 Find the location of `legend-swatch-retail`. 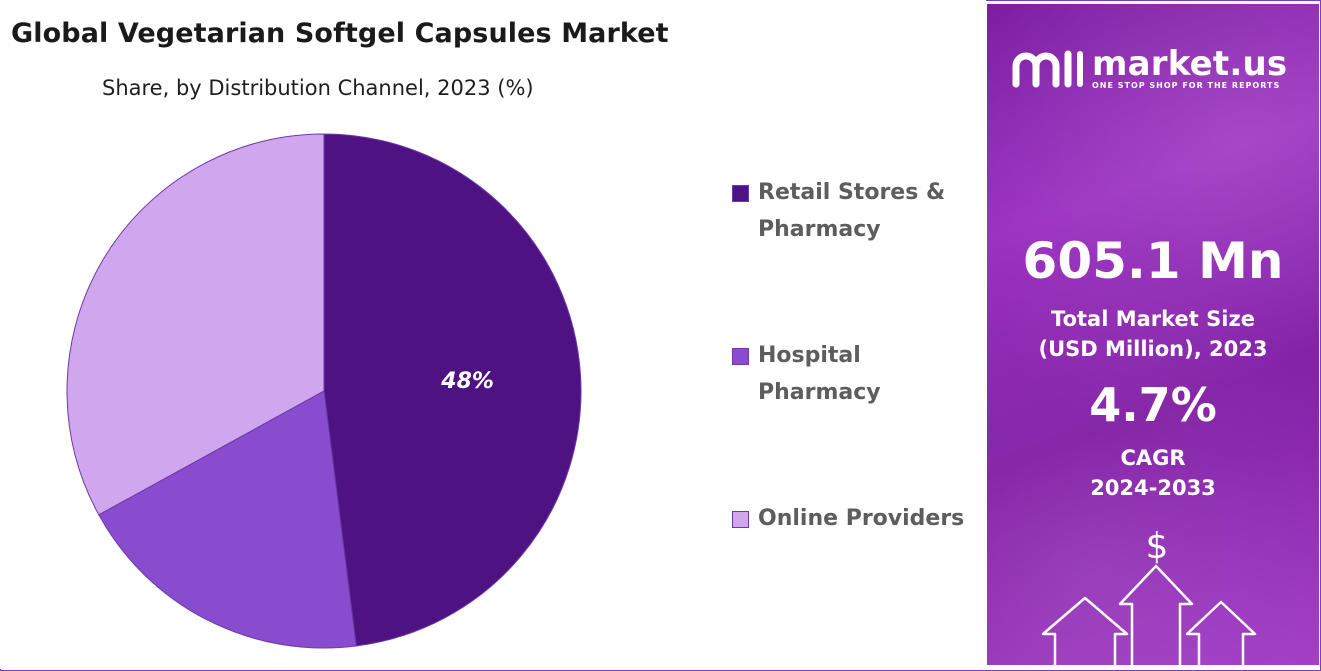

legend-swatch-retail is located at coordinates (740, 193).